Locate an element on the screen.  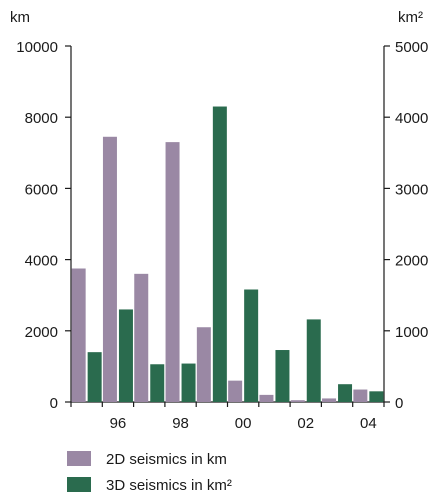
x-axis-tick-label: 02 is located at coordinates (305, 423).